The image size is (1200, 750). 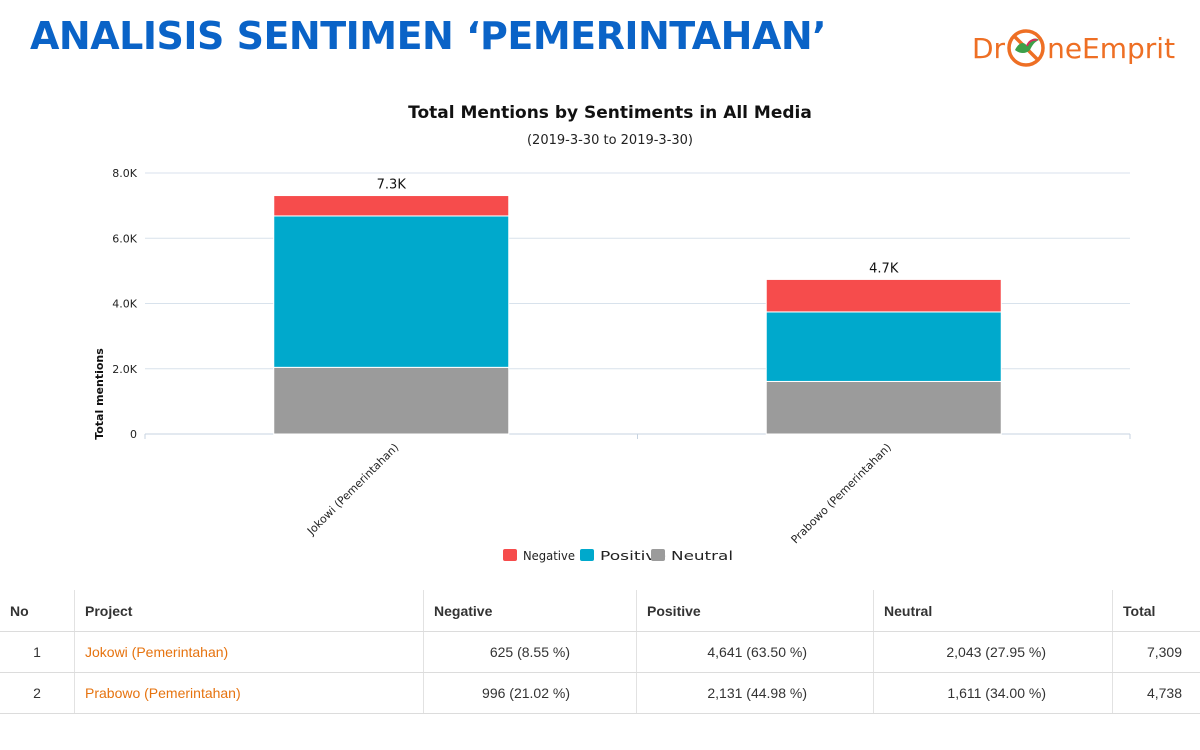 What do you see at coordinates (133, 434) in the screenshot?
I see `y-tick-label: 0` at bounding box center [133, 434].